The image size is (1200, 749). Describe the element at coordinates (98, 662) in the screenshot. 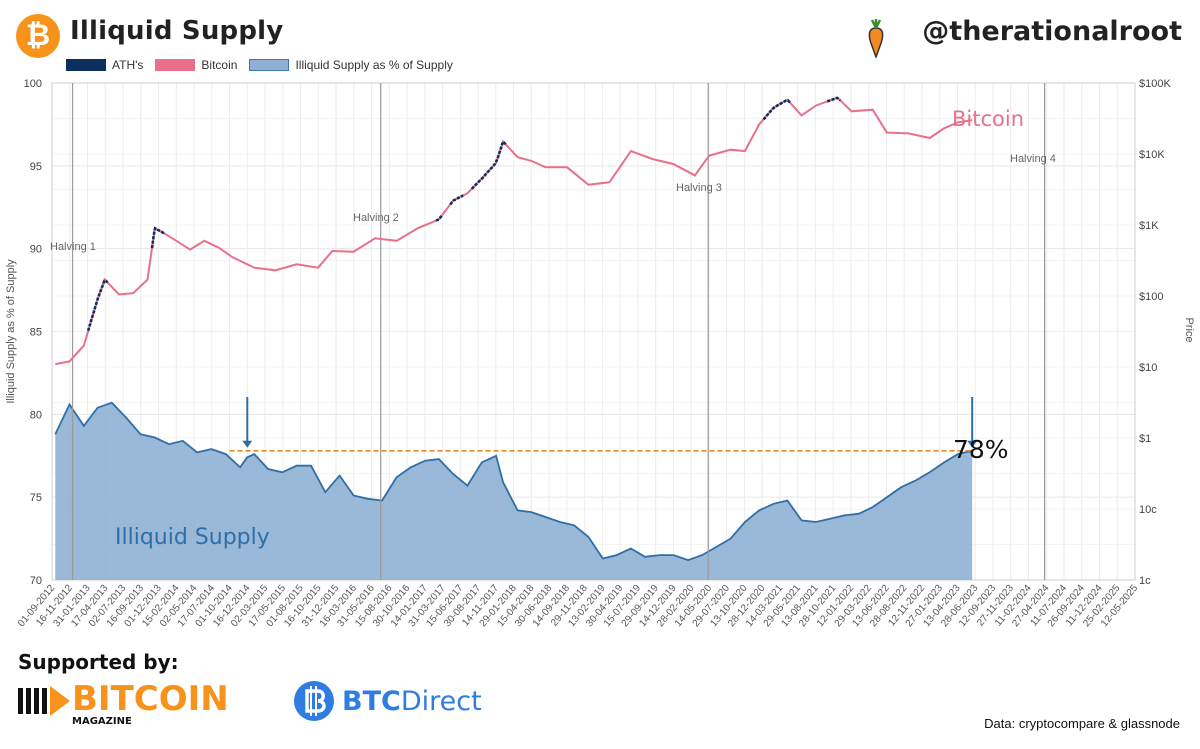

I see `supported-by-label: Supported by:` at that location.